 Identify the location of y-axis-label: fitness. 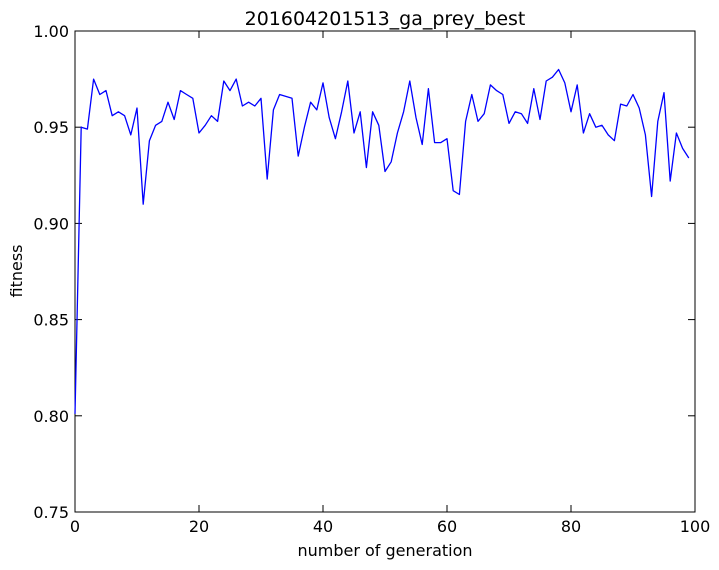
(16, 270).